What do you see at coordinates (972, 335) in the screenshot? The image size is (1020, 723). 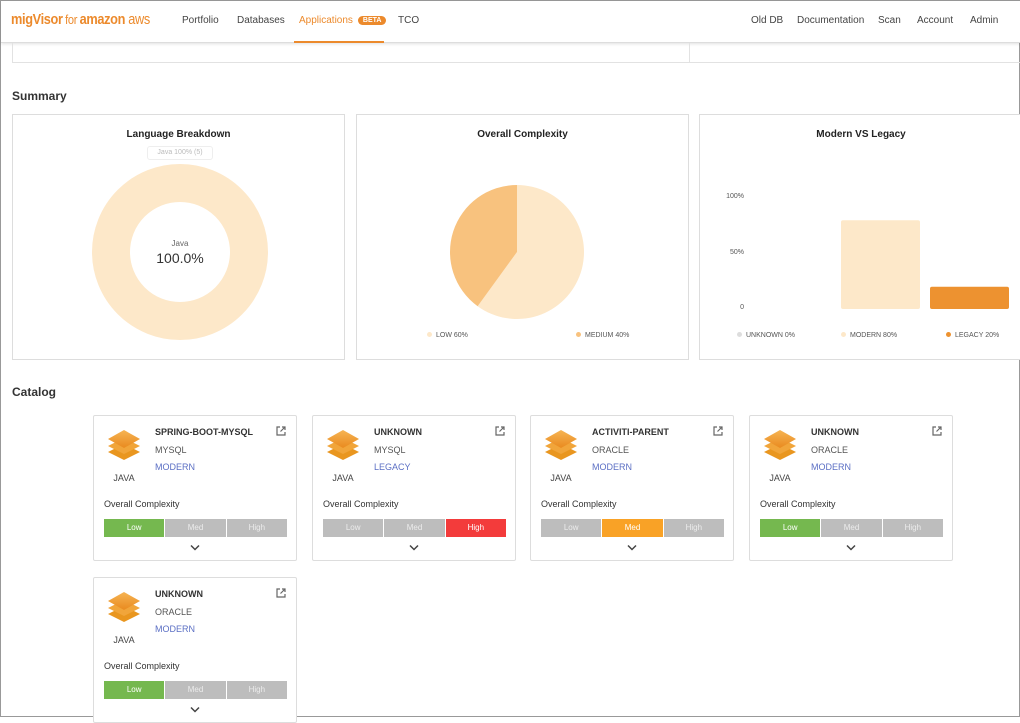 I see `legend-legacy: LEGACY 20%` at bounding box center [972, 335].